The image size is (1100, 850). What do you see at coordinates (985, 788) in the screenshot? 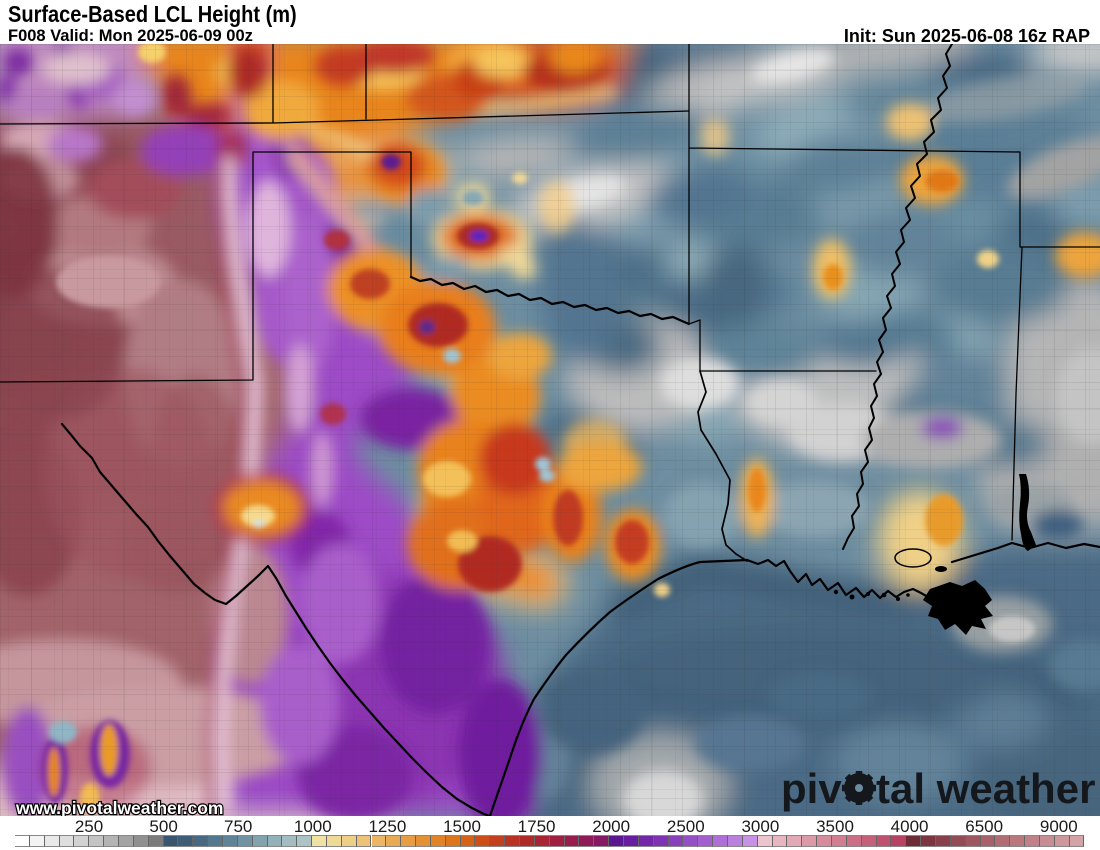
I see `svg-text: tal weather` at bounding box center [985, 788].